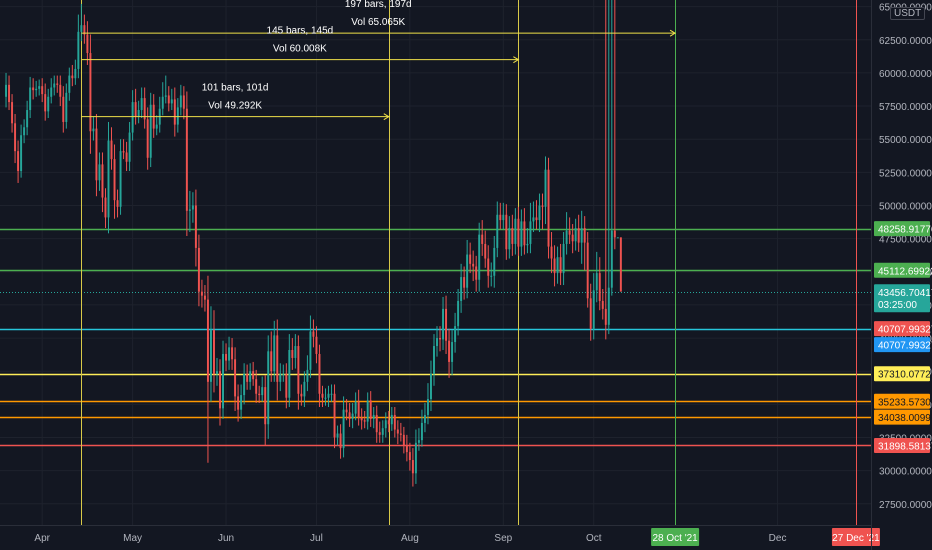 The image size is (932, 550). Describe the element at coordinates (905, 346) in the screenshot. I see `level-price-tag: 40707.99327` at that location.